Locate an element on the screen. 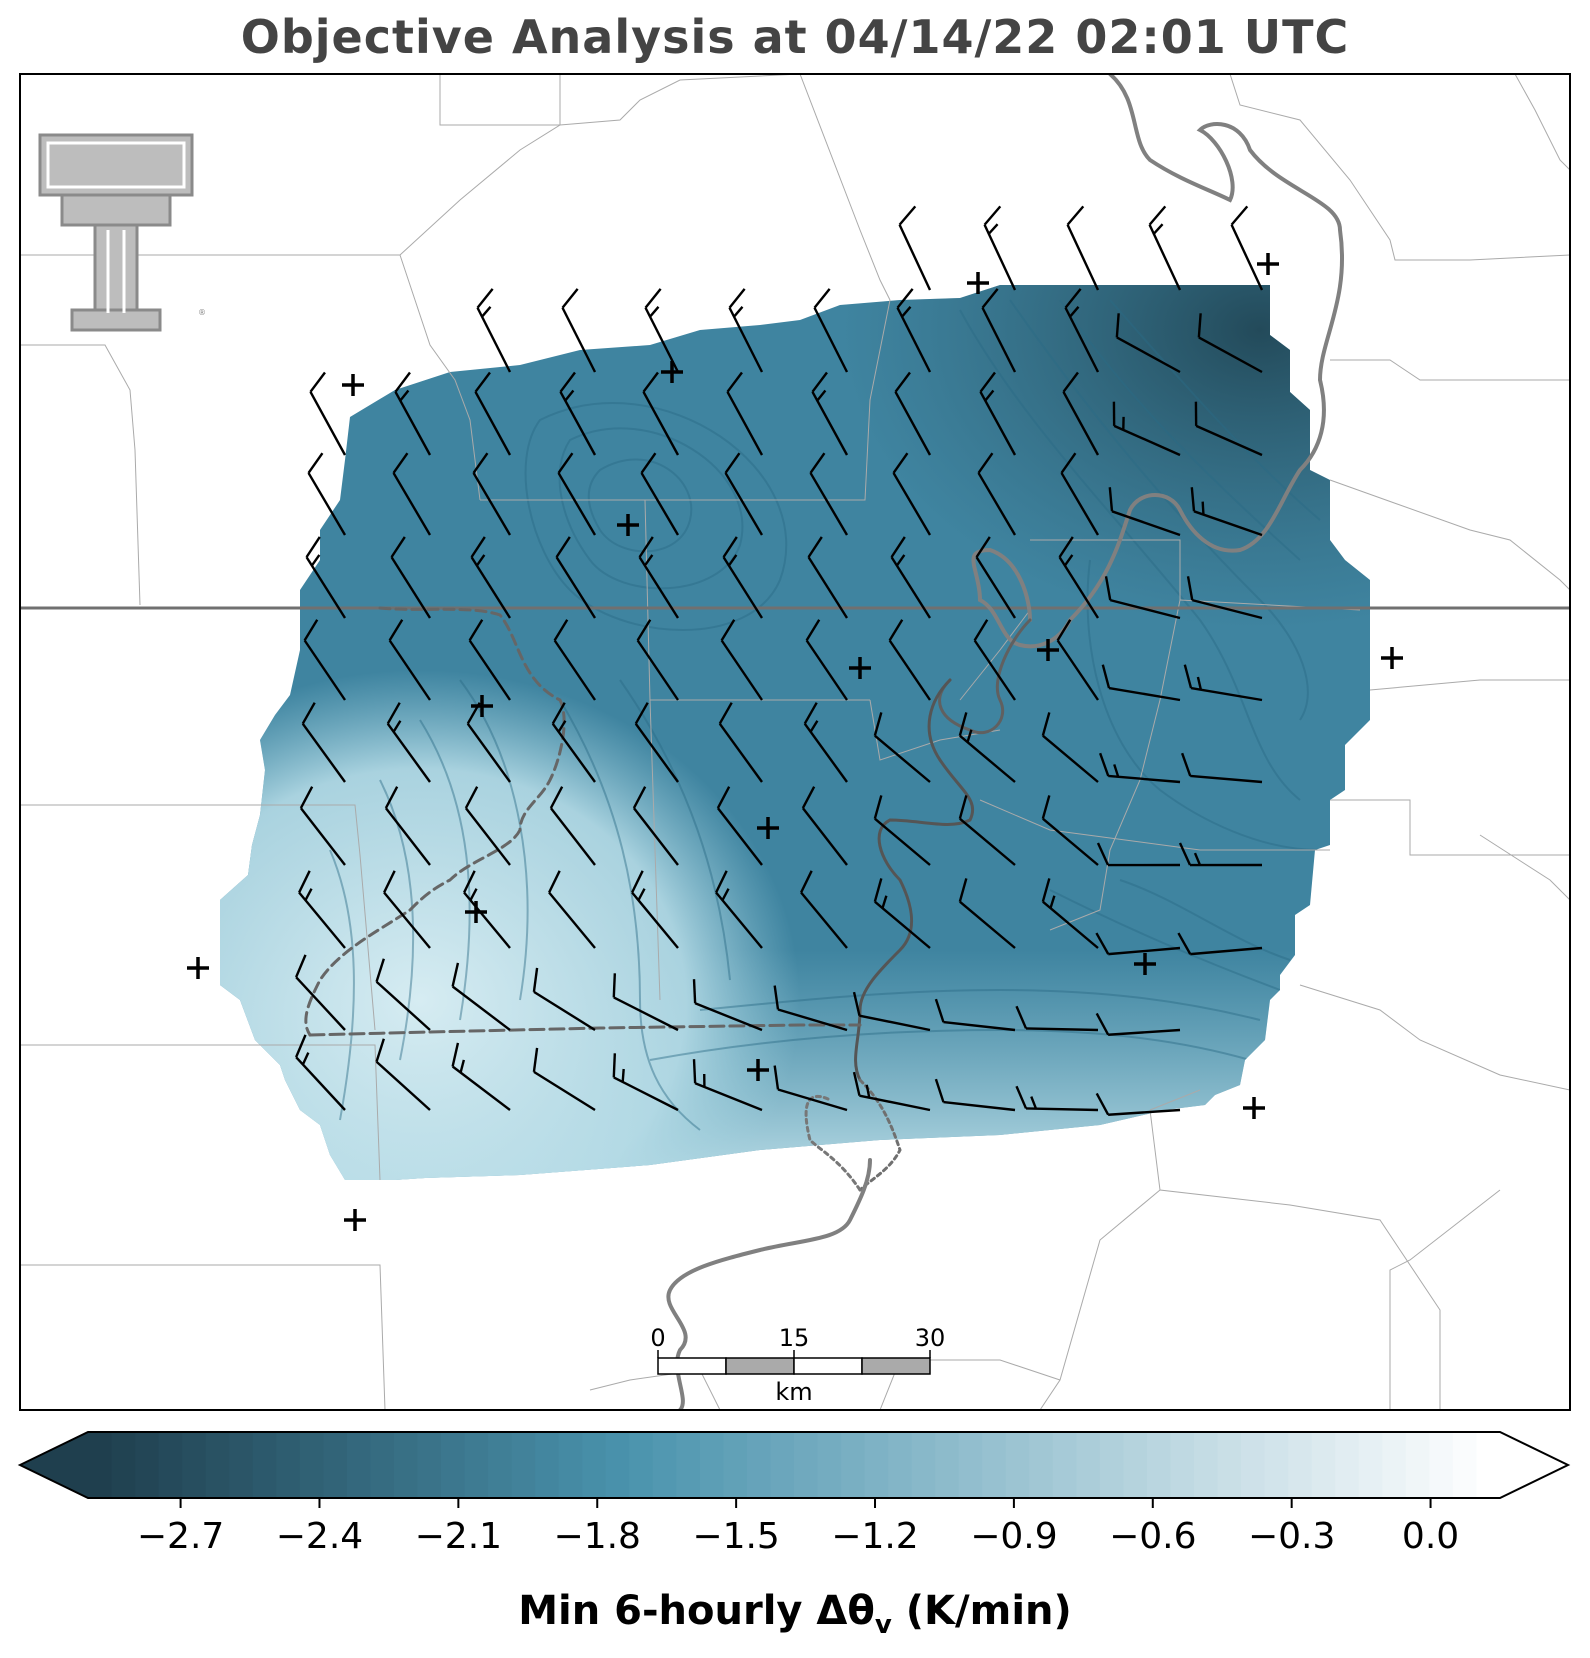 Image resolution: width=1590 pixels, height=1658 pixels. scale-tick-30: 30 is located at coordinates (930, 1338).